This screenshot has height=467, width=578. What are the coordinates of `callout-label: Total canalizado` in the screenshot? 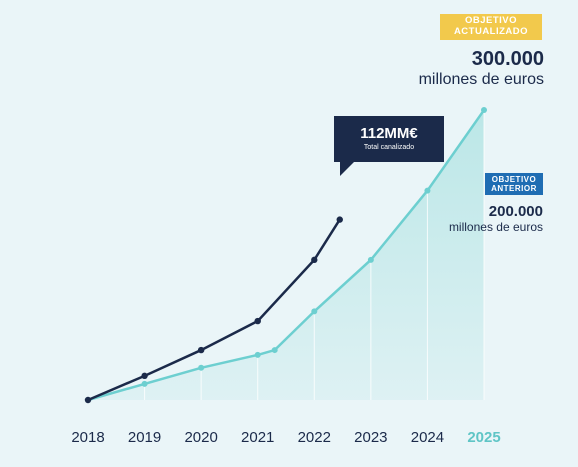 It's located at (389, 147).